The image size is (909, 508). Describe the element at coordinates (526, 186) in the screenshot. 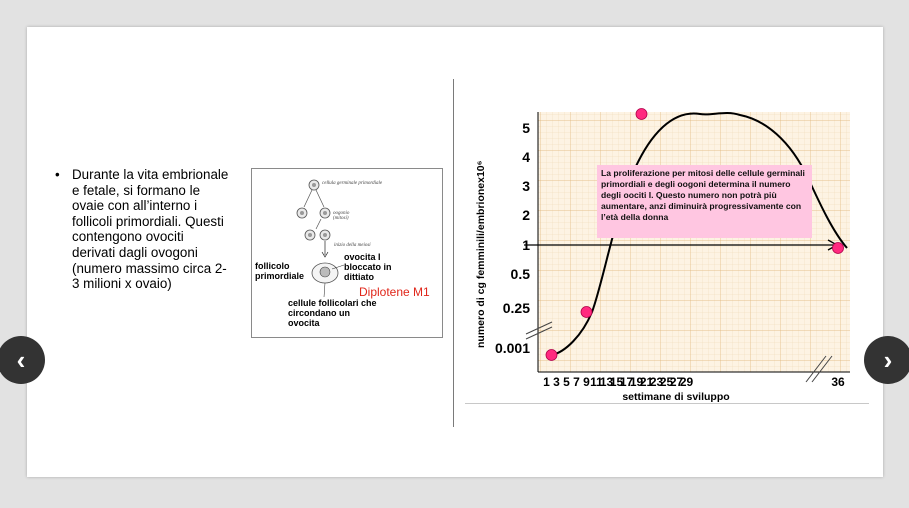

I see `y-tick-label: 3` at that location.